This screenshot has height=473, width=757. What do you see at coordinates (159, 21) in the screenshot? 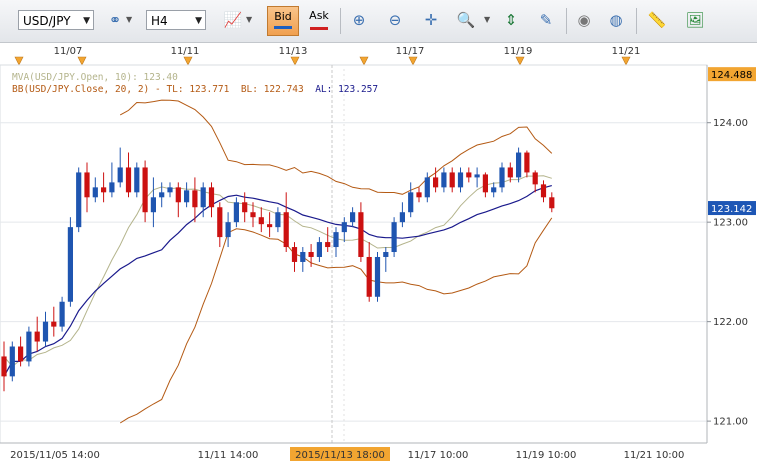
I see `timeframe-value: H4` at bounding box center [159, 21].